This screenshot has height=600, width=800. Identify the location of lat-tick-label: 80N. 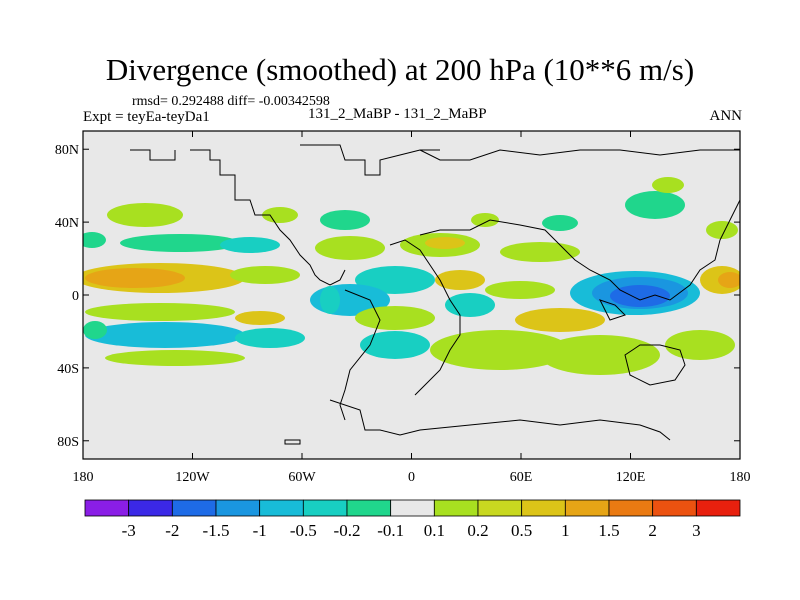
(67, 150).